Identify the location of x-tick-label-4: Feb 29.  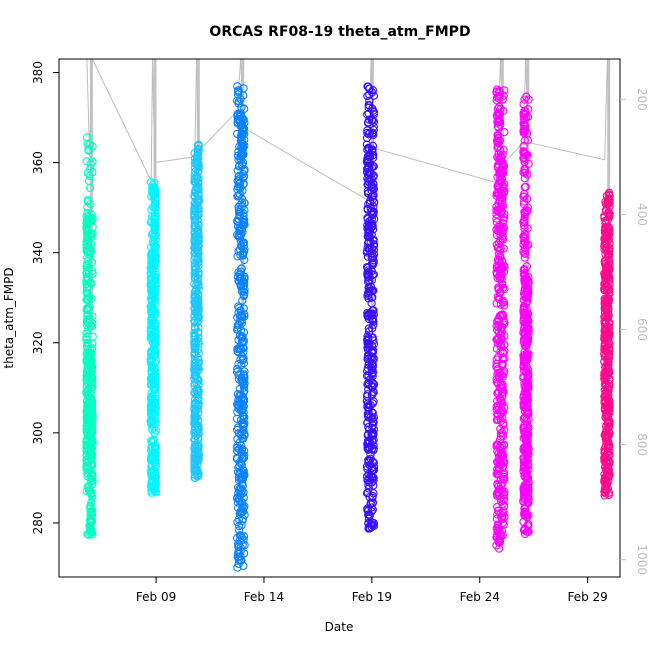
(587, 597).